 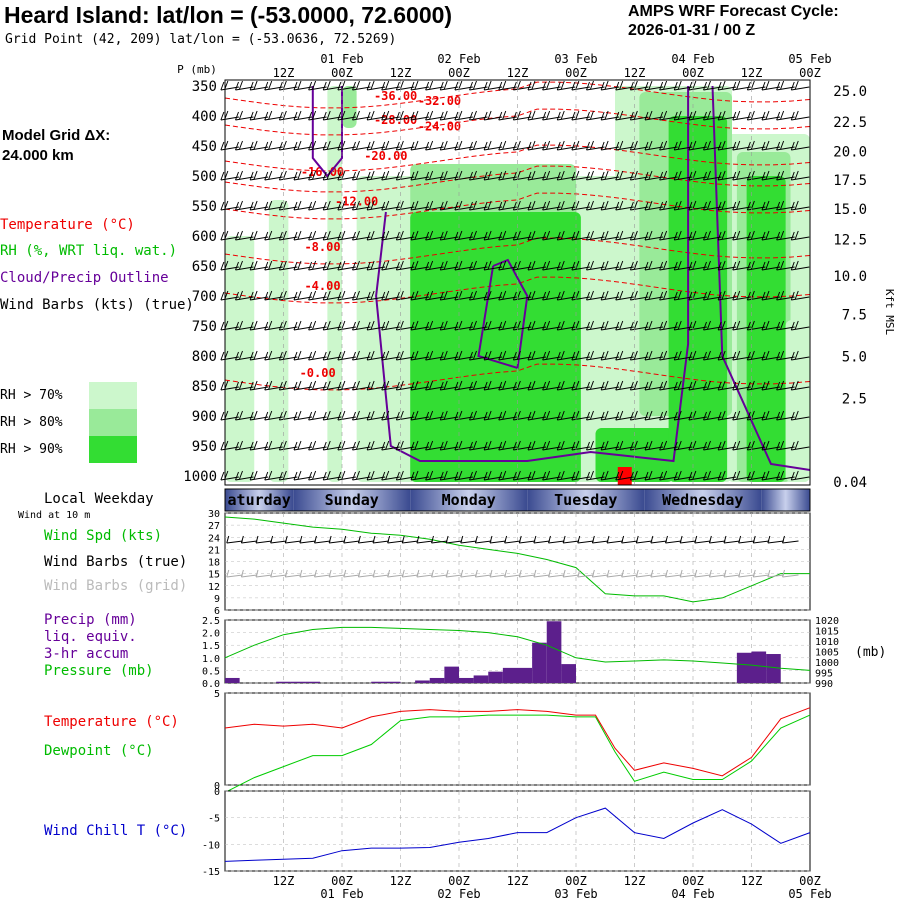 What do you see at coordinates (824, 684) in the screenshot?
I see `pressure-tick-label: 990` at bounding box center [824, 684].